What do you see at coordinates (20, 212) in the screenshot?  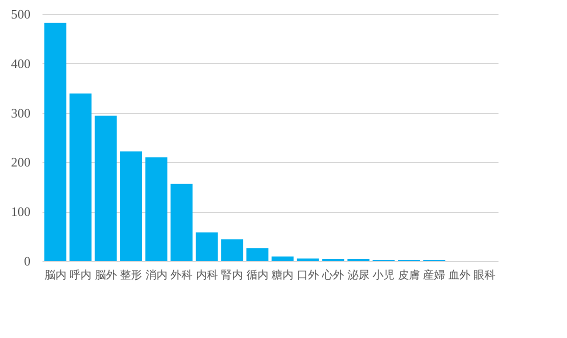 I see `y-tick-label: 100` at bounding box center [20, 212].